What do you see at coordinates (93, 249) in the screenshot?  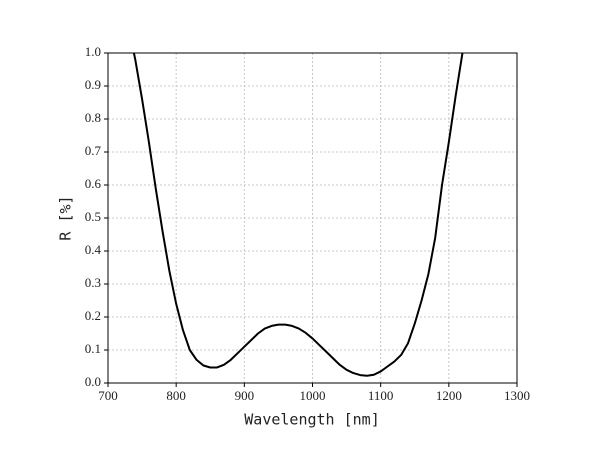 I see `y-tick-label: 0.4` at bounding box center [93, 249].